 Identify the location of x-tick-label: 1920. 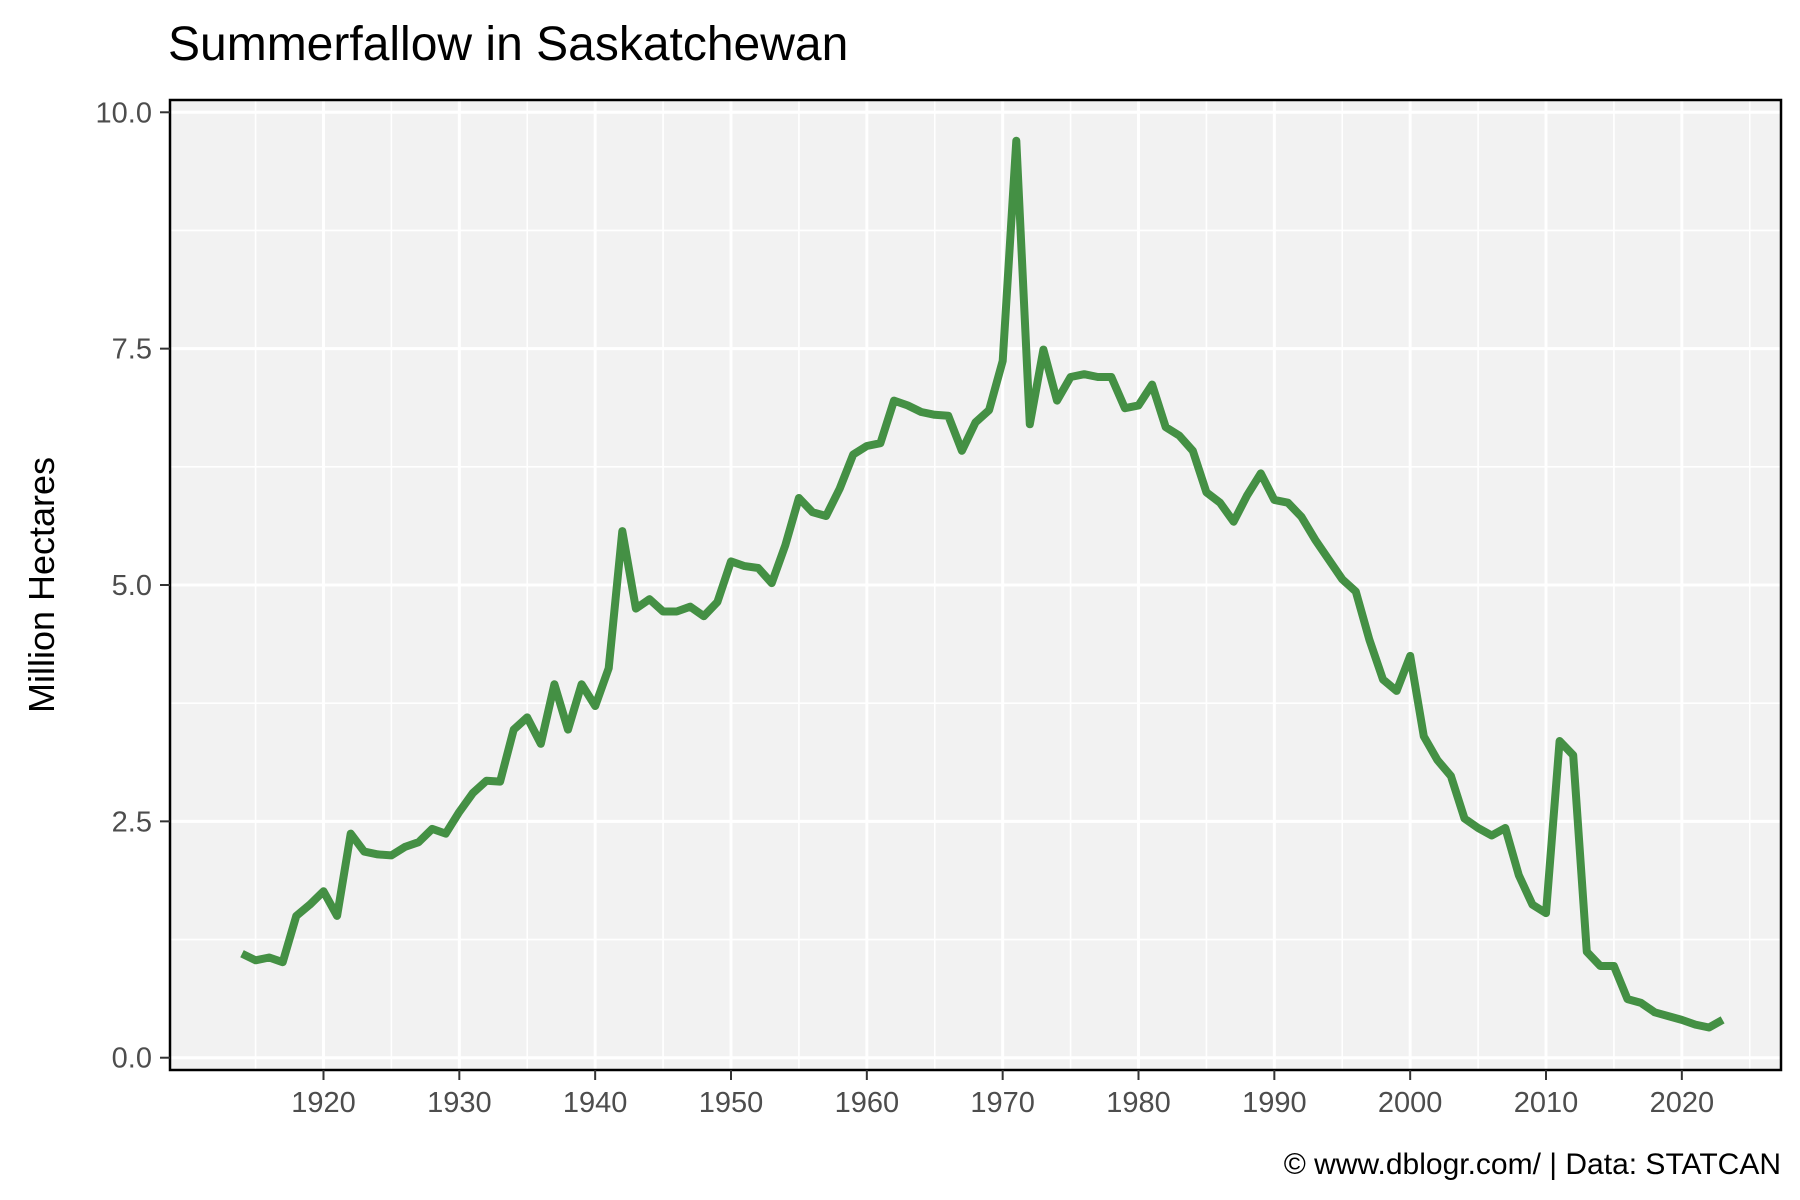
(323, 1103).